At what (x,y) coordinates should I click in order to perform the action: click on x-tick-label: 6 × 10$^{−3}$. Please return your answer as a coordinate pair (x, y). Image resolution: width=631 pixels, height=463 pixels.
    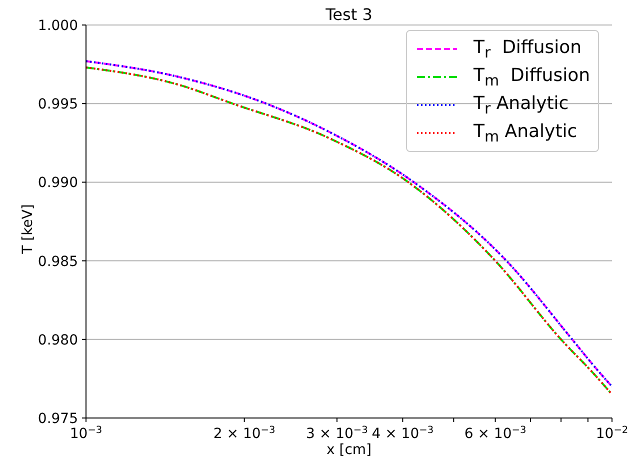
    Looking at the image, I should click on (495, 433).